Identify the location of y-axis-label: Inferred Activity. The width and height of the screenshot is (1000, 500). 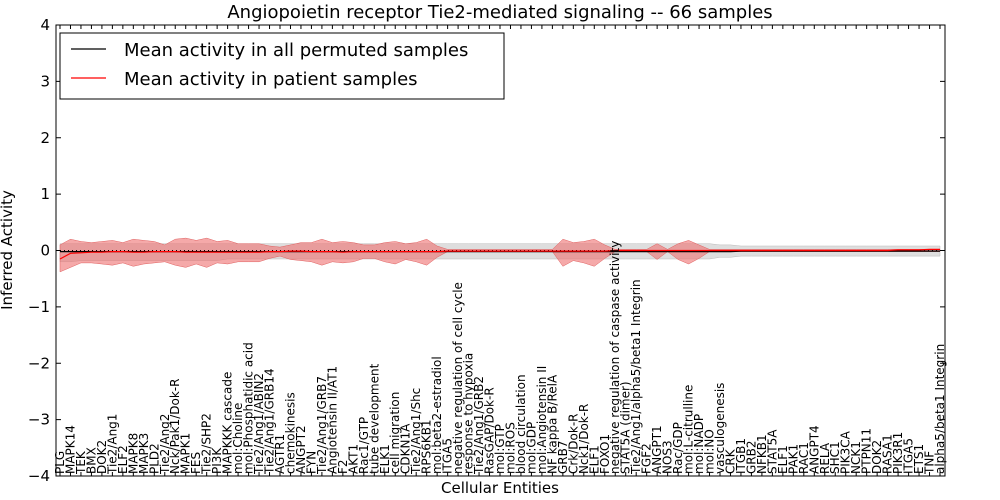
(8, 250).